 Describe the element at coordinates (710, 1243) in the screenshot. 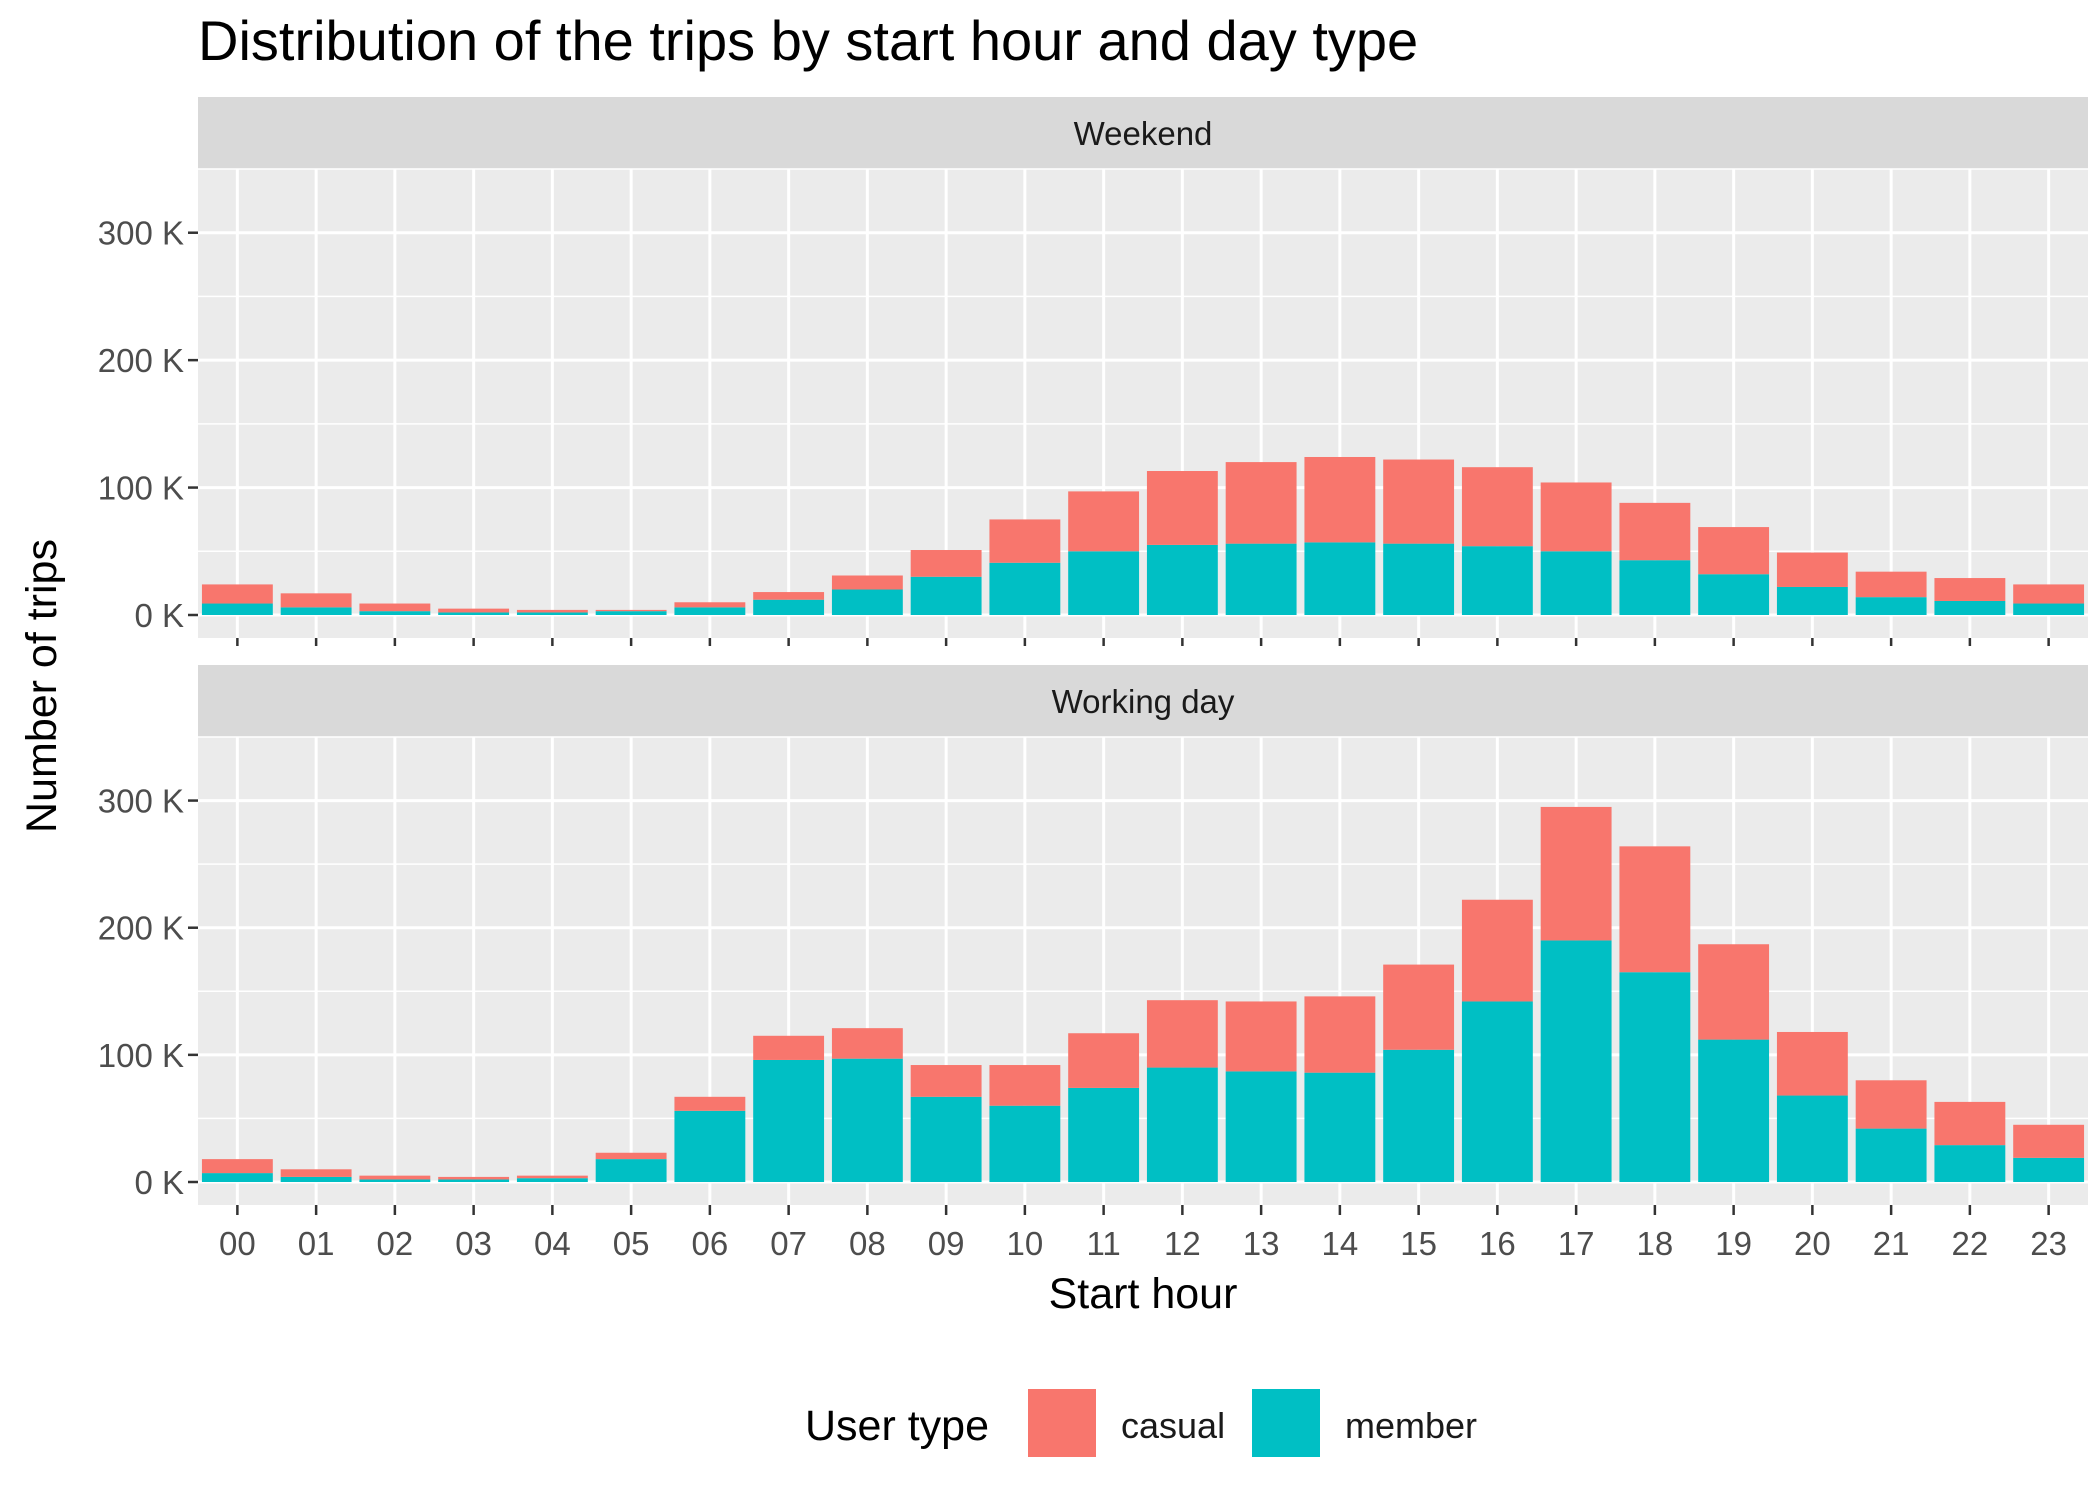

I see `x-tick-label: 06` at that location.